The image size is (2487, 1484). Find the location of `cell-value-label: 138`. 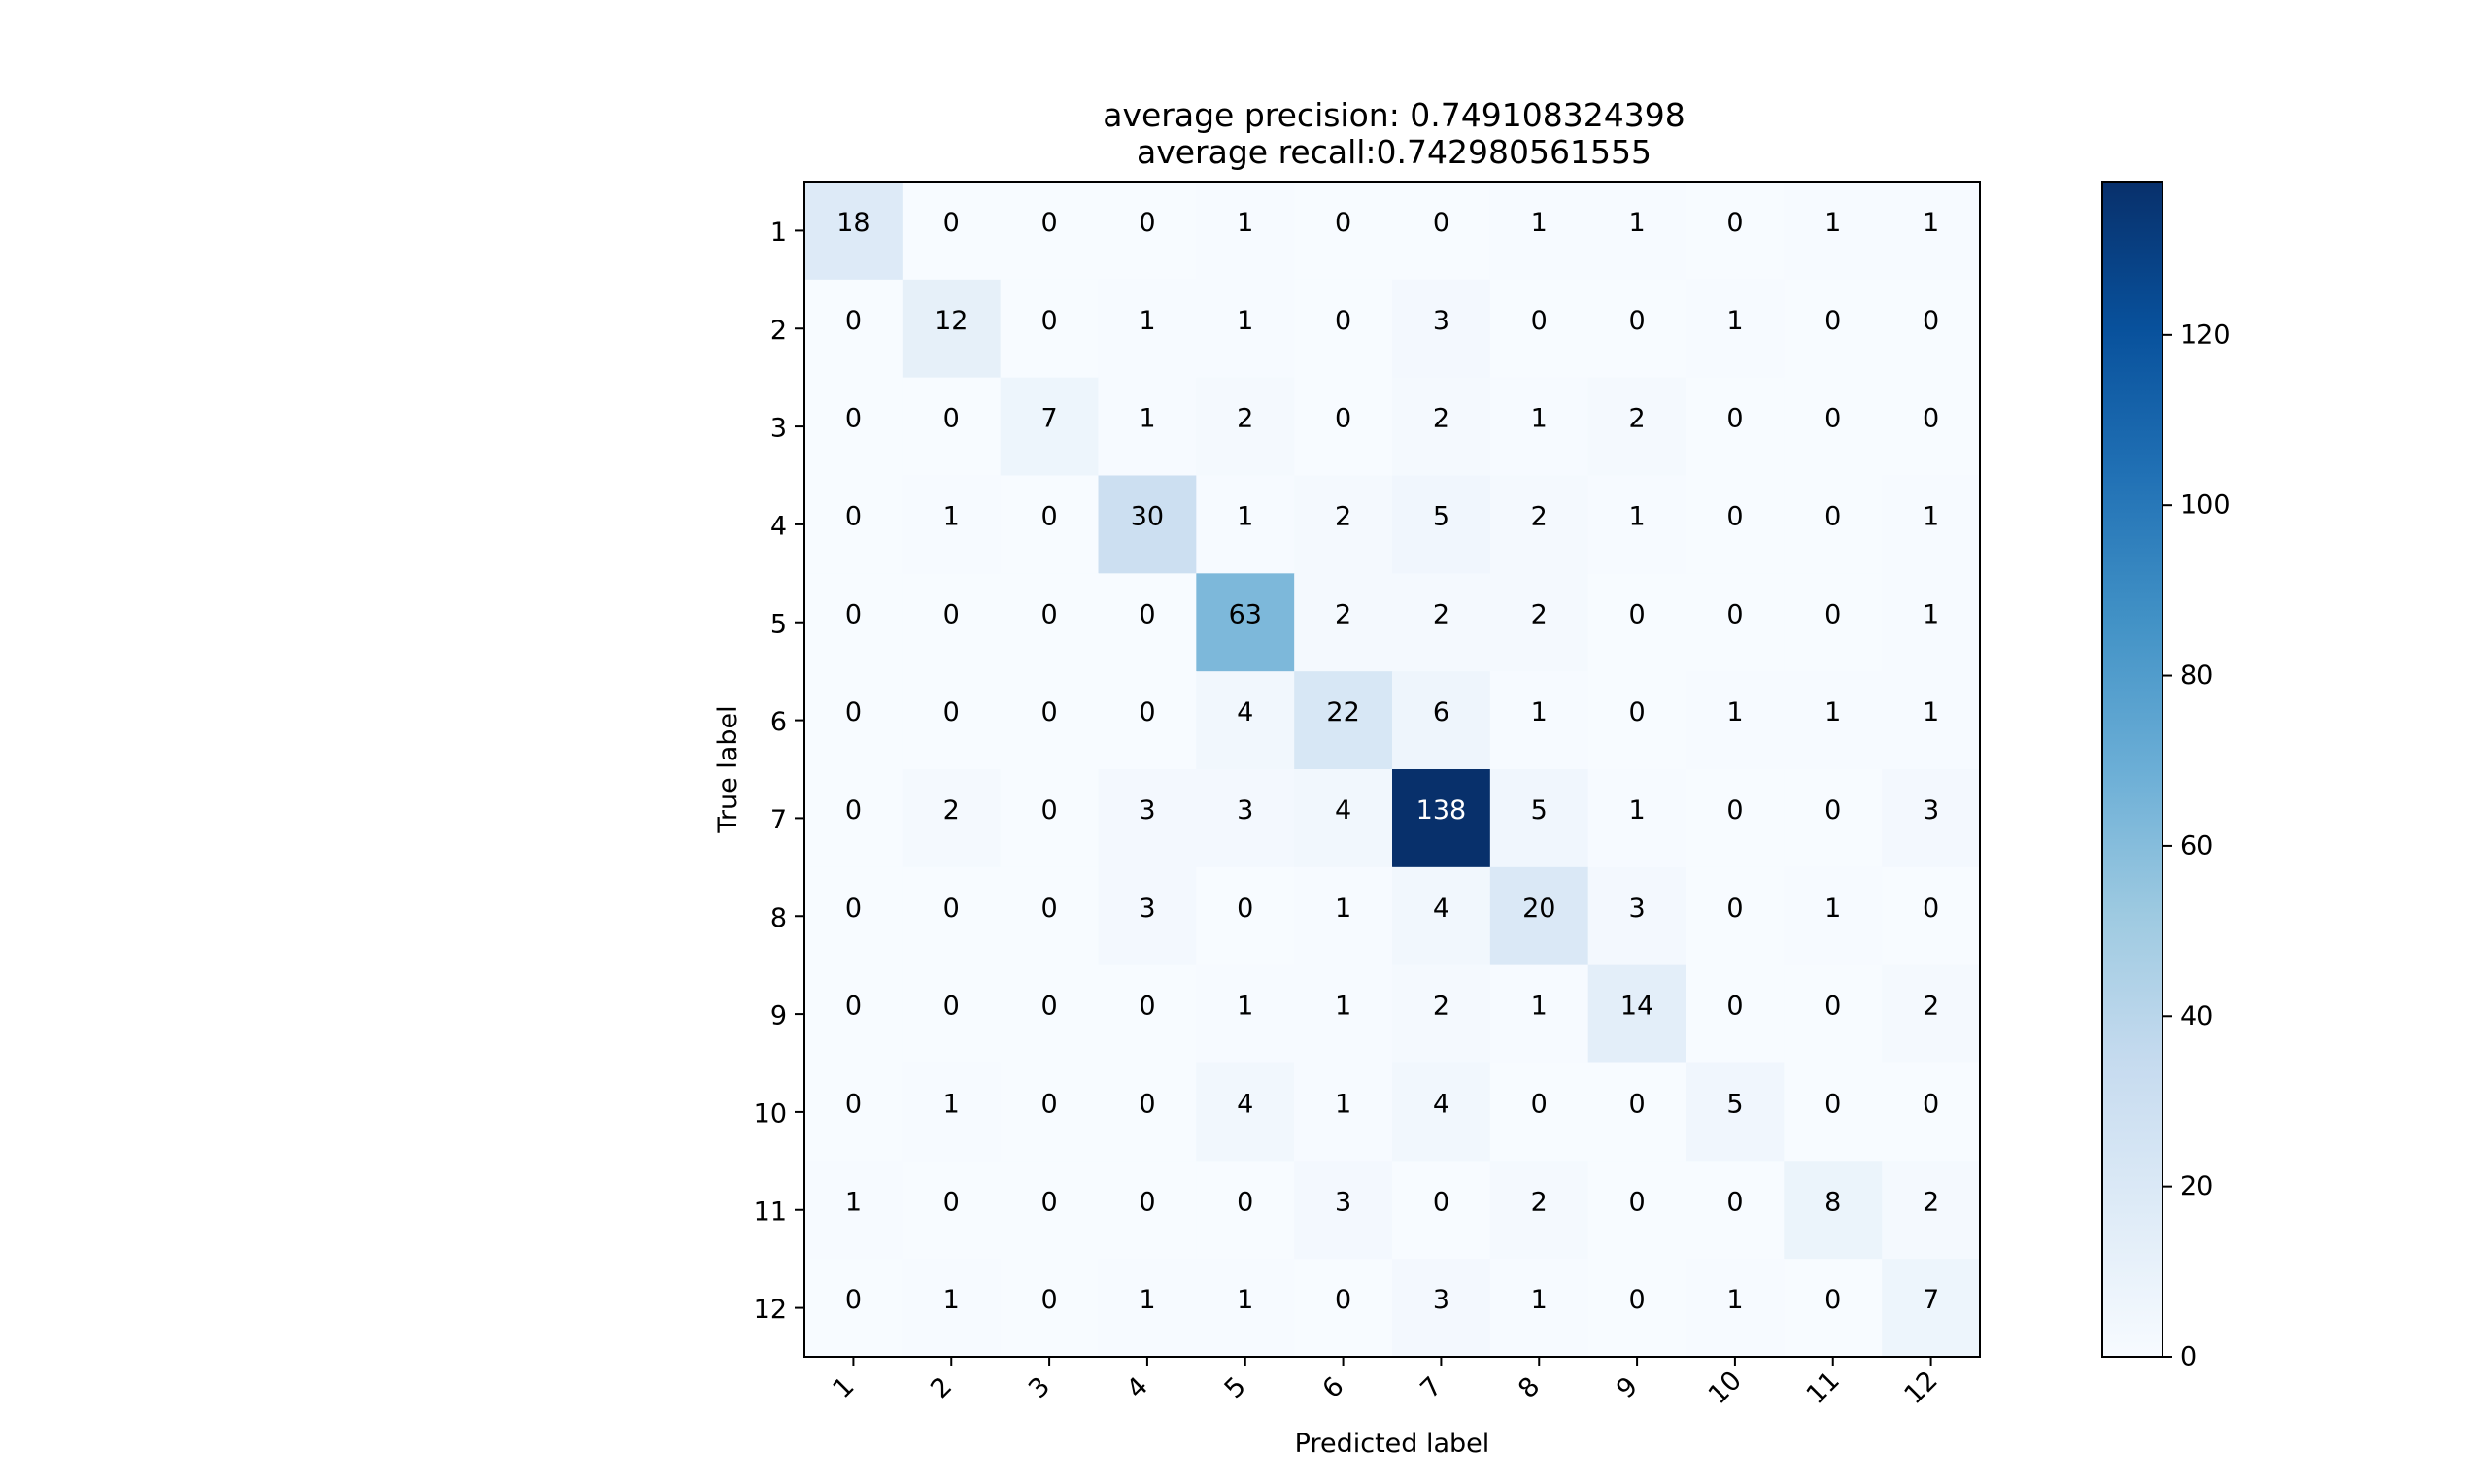

cell-value-label: 138 is located at coordinates (1441, 811).